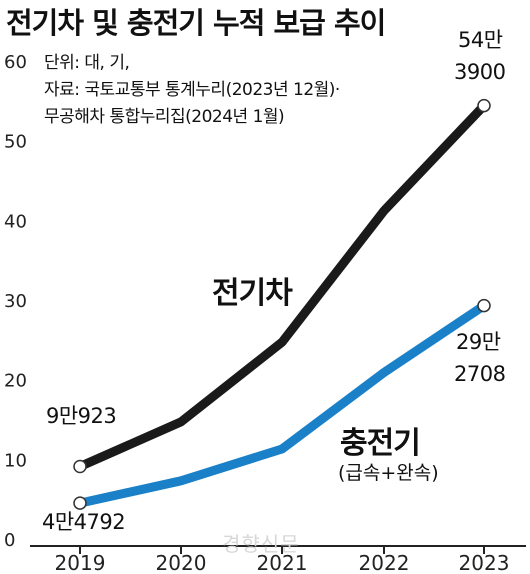 This screenshot has width=530, height=574. Describe the element at coordinates (478, 342) in the screenshot. I see `annotation-charger-end-line1: 29만` at that location.